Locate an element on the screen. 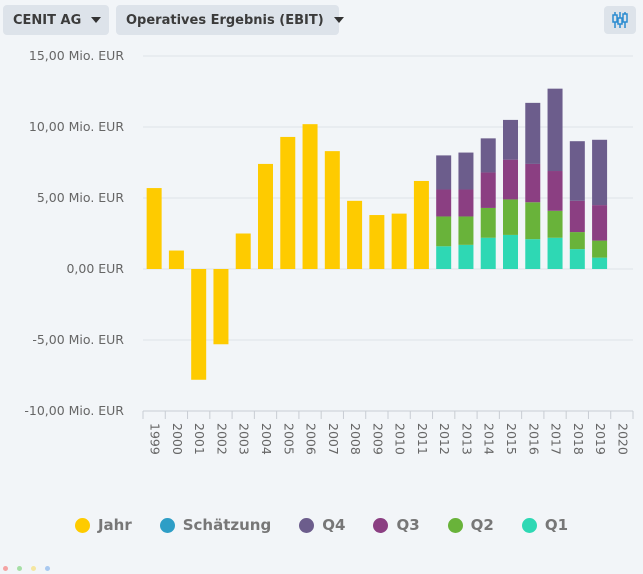  bar-q2-2013 is located at coordinates (466, 230).